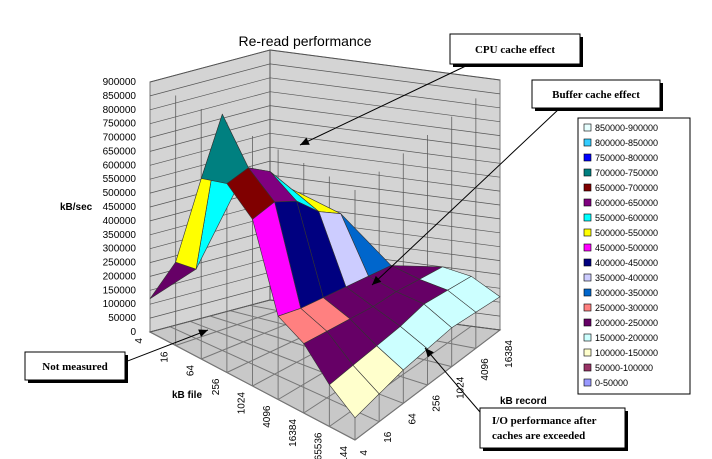 The image size is (712, 459). I want to click on z-tick-label: 150000, so click(120, 290).